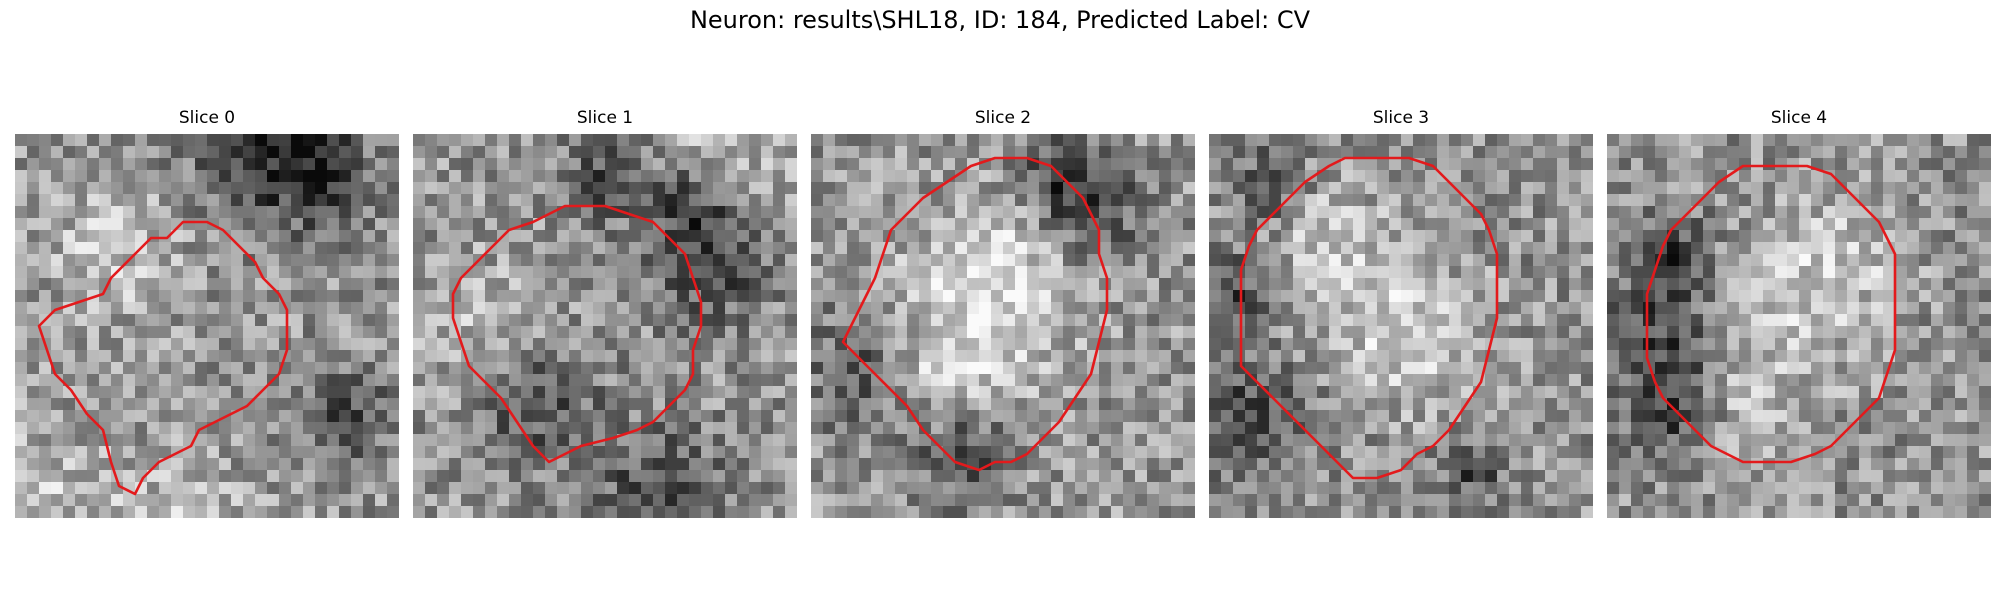 This screenshot has height=600, width=2000. Describe the element at coordinates (1799, 118) in the screenshot. I see `slice-title: Slice 4` at that location.